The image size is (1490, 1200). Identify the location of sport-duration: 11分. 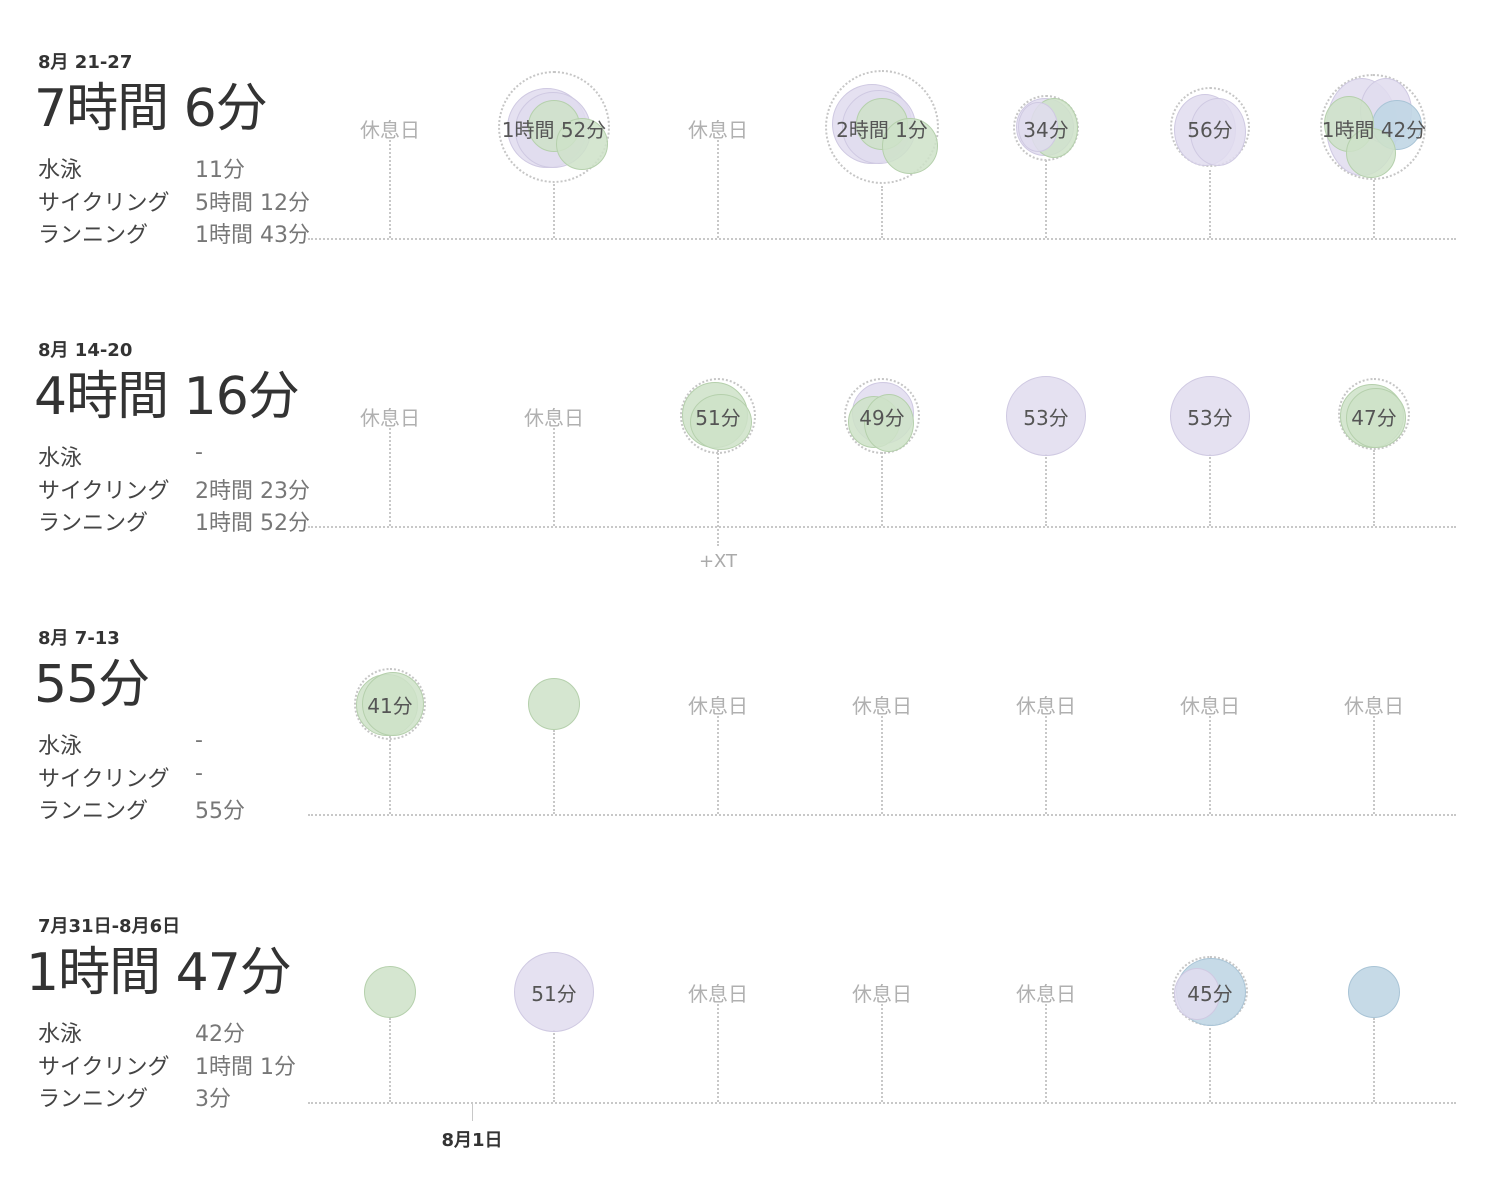
(220, 170).